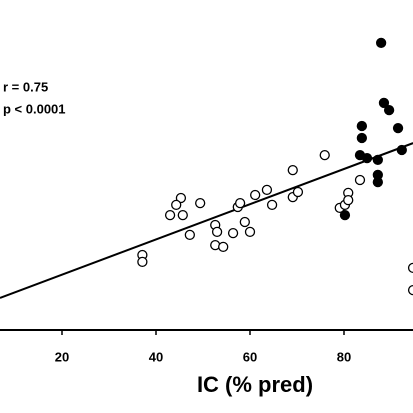 Image resolution: width=413 pixels, height=413 pixels. What do you see at coordinates (344, 356) in the screenshot?
I see `x-tick-label: 80` at bounding box center [344, 356].